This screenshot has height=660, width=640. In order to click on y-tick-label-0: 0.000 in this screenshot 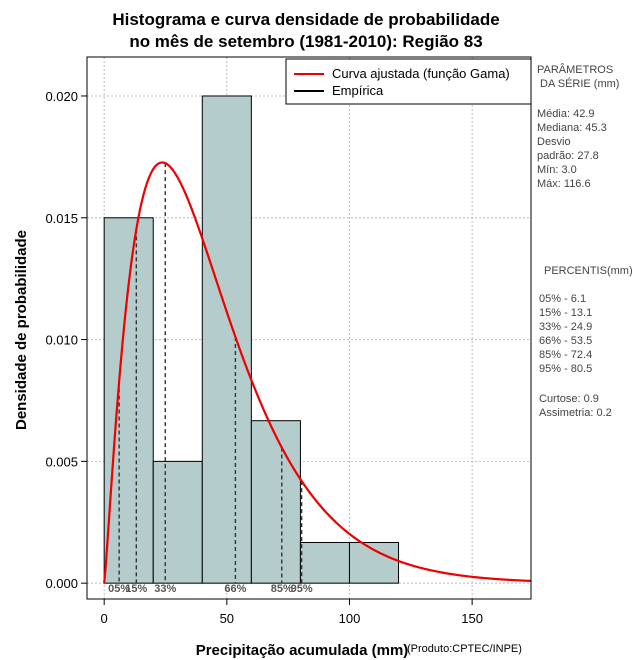, I will do `click(61, 583)`.